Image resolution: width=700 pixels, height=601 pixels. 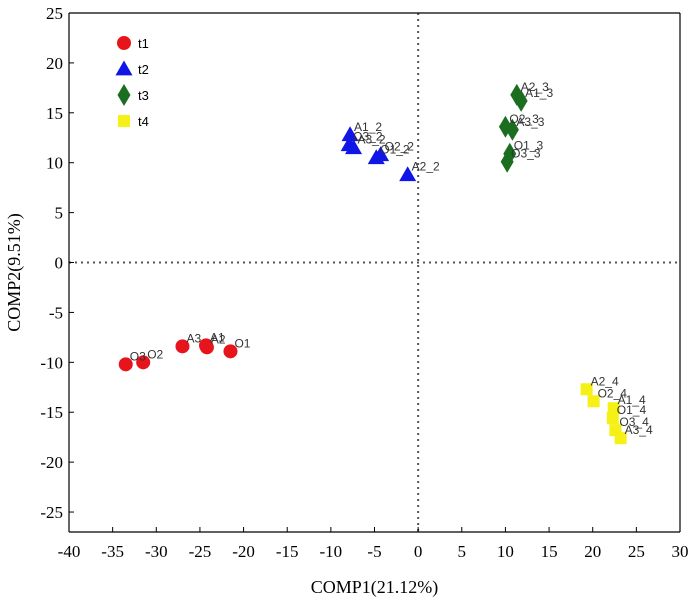 What do you see at coordinates (505, 551) in the screenshot?
I see `x-tick-label: 10` at bounding box center [505, 551].